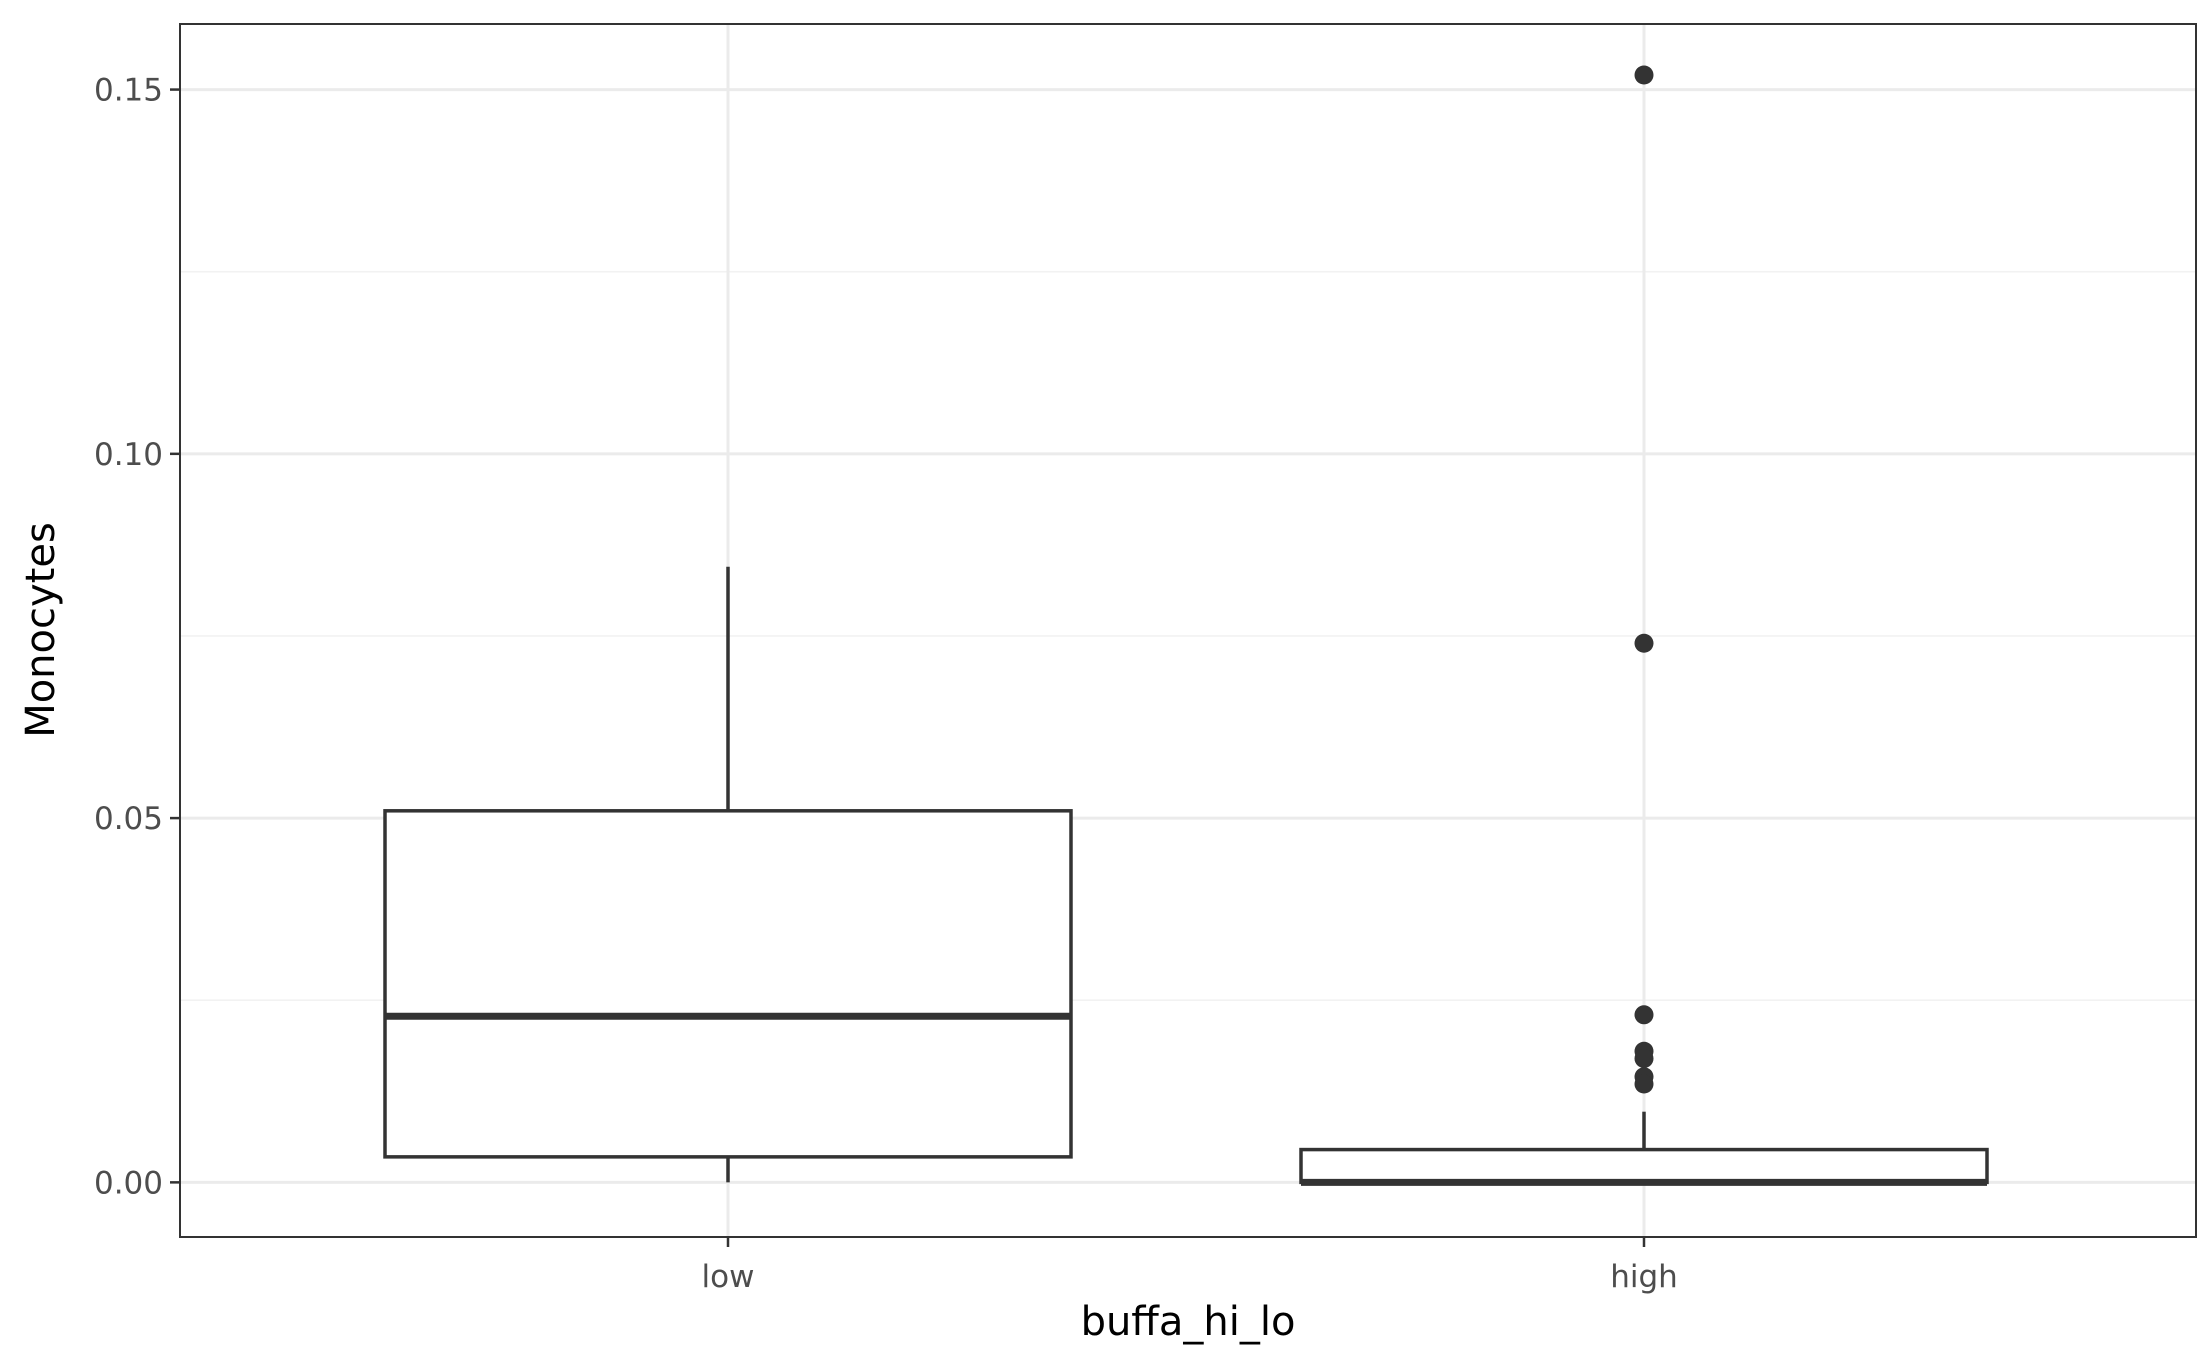 The image size is (2210, 1365). What do you see at coordinates (1188, 1322) in the screenshot?
I see `x-axis-title: buffa_hi_lo` at bounding box center [1188, 1322].